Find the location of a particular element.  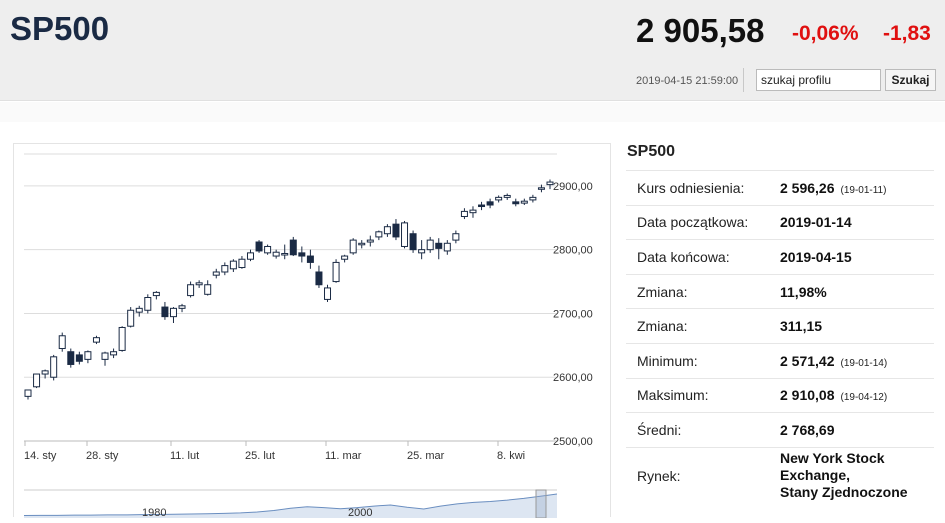

navigator-area is located at coordinates (290, 506).